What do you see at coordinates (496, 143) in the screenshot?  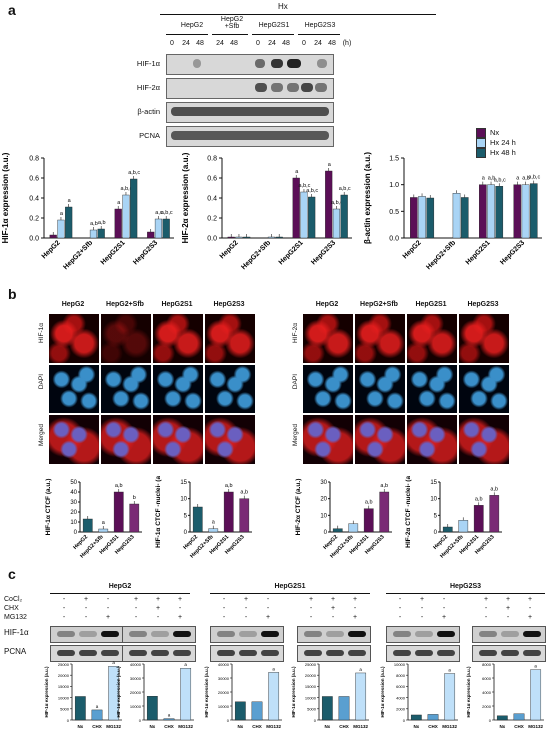 I see `legend: Nx Hx 24 h Hx 48 h` at bounding box center [496, 143].